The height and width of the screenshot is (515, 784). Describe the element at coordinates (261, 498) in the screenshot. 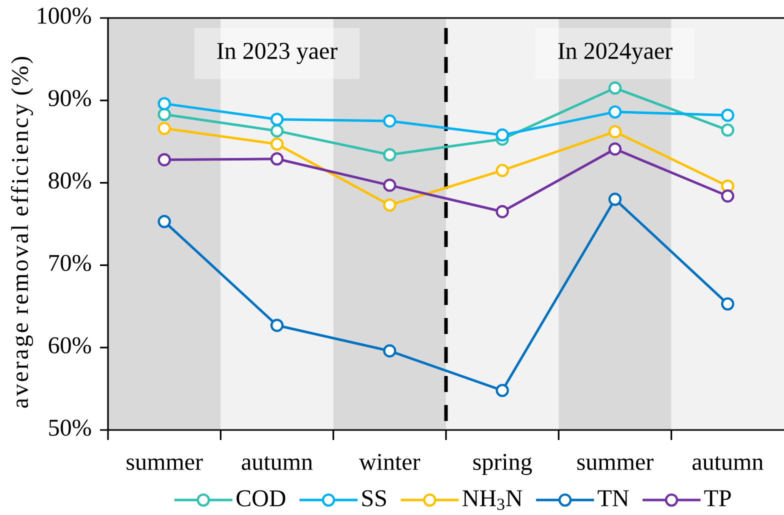

I see `legend-label: COD` at that location.